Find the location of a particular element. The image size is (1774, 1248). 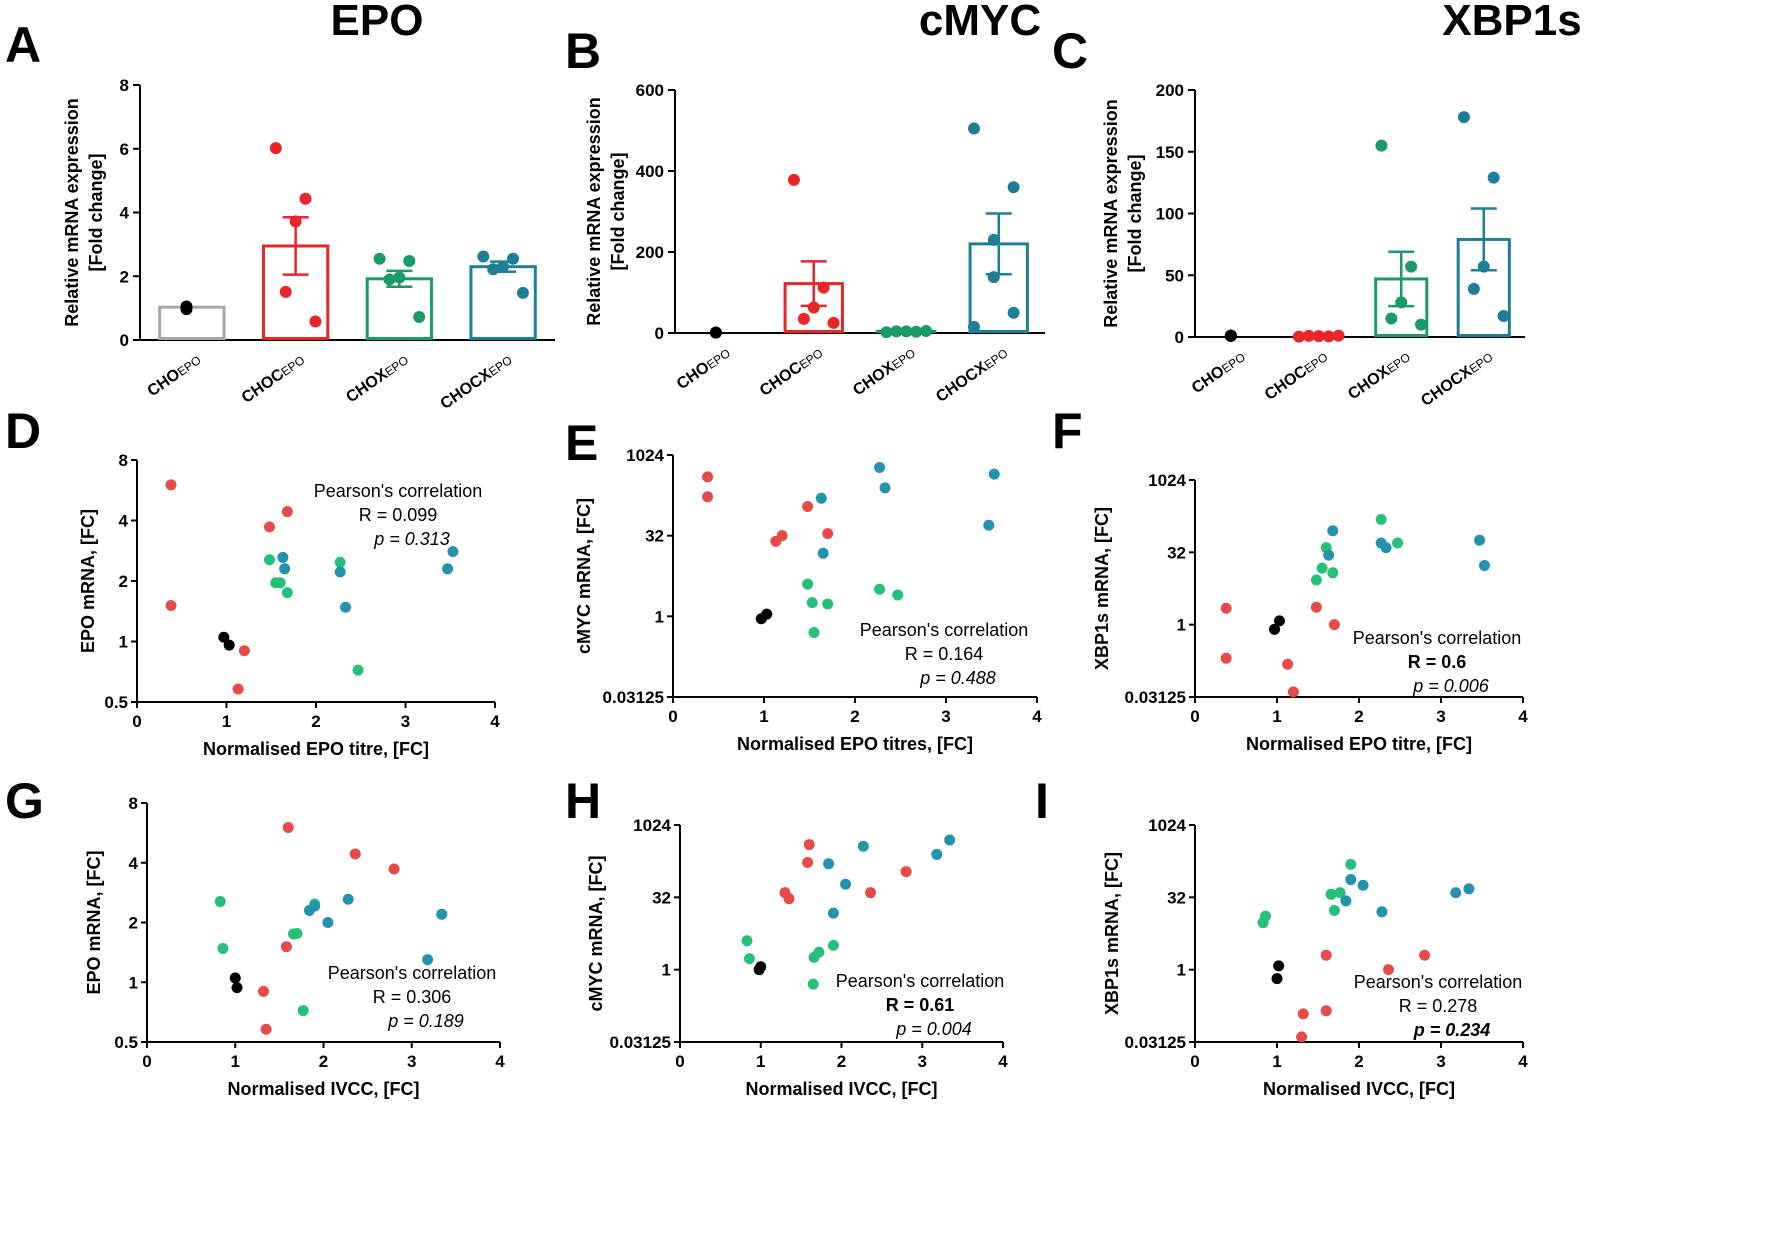

y-axis-label: [Fold change] is located at coordinates (96, 213).